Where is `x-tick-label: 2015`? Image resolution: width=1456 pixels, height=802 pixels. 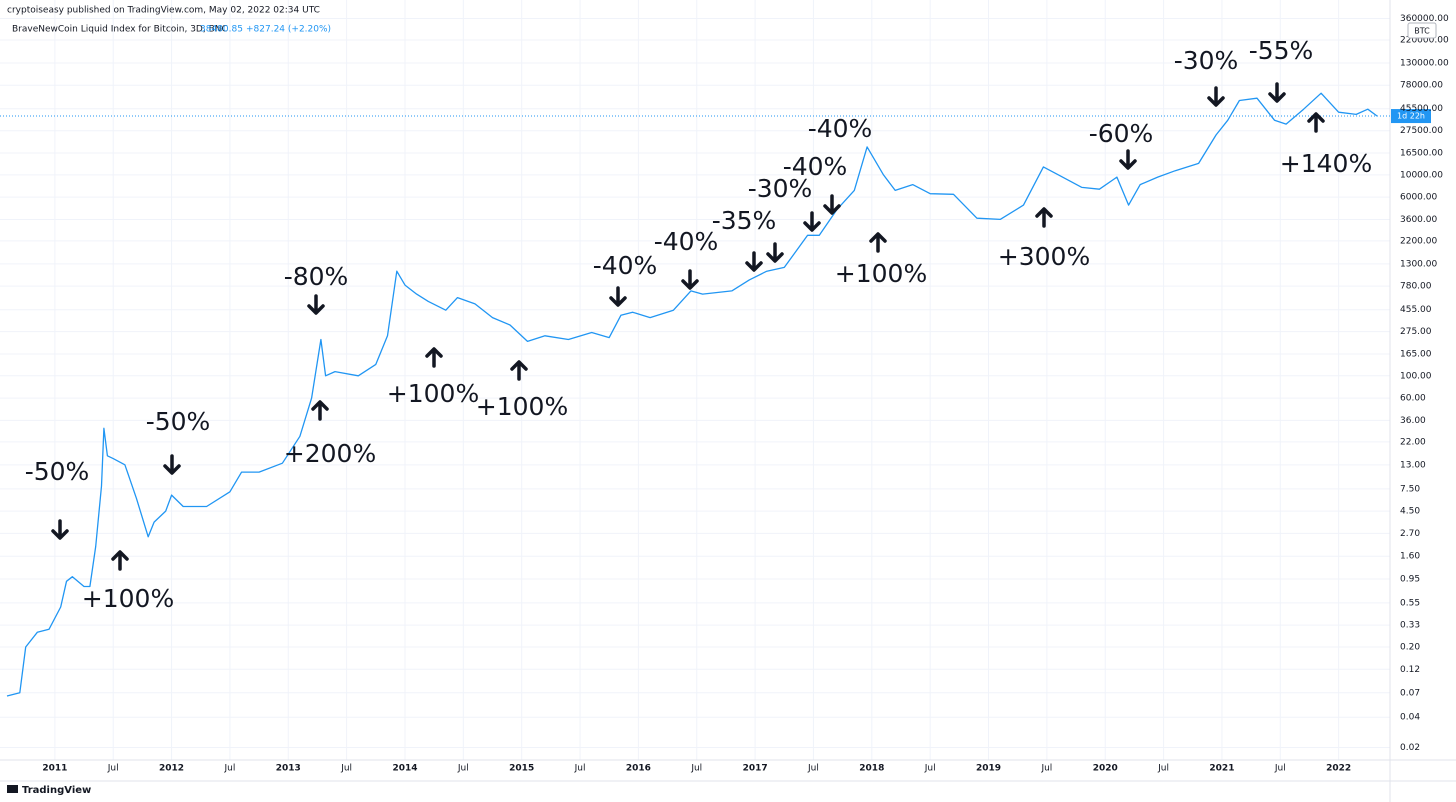
x-tick-label: 2015 is located at coordinates (521, 769).